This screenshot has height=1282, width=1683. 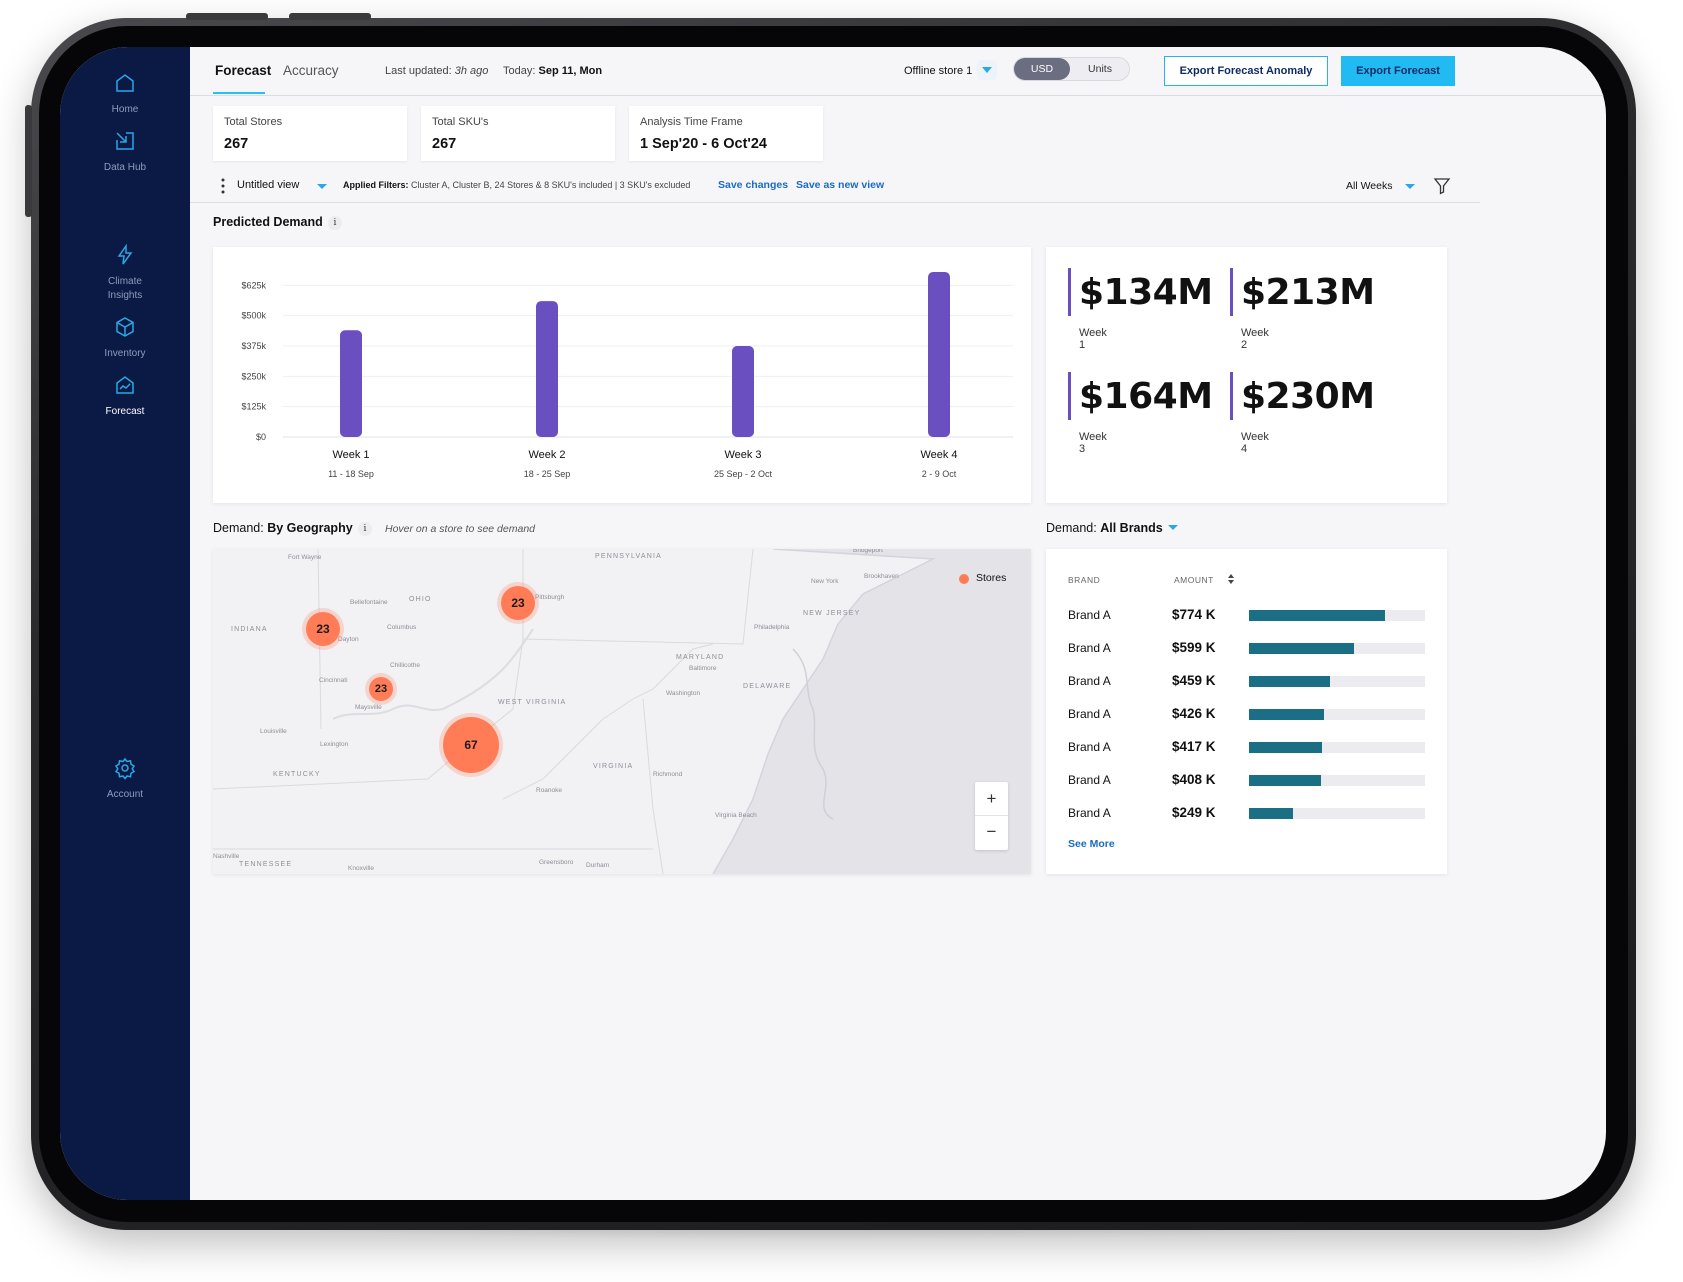 I want to click on sidebar-item-climate-insights: Climate Insights, so click(x=125, y=273).